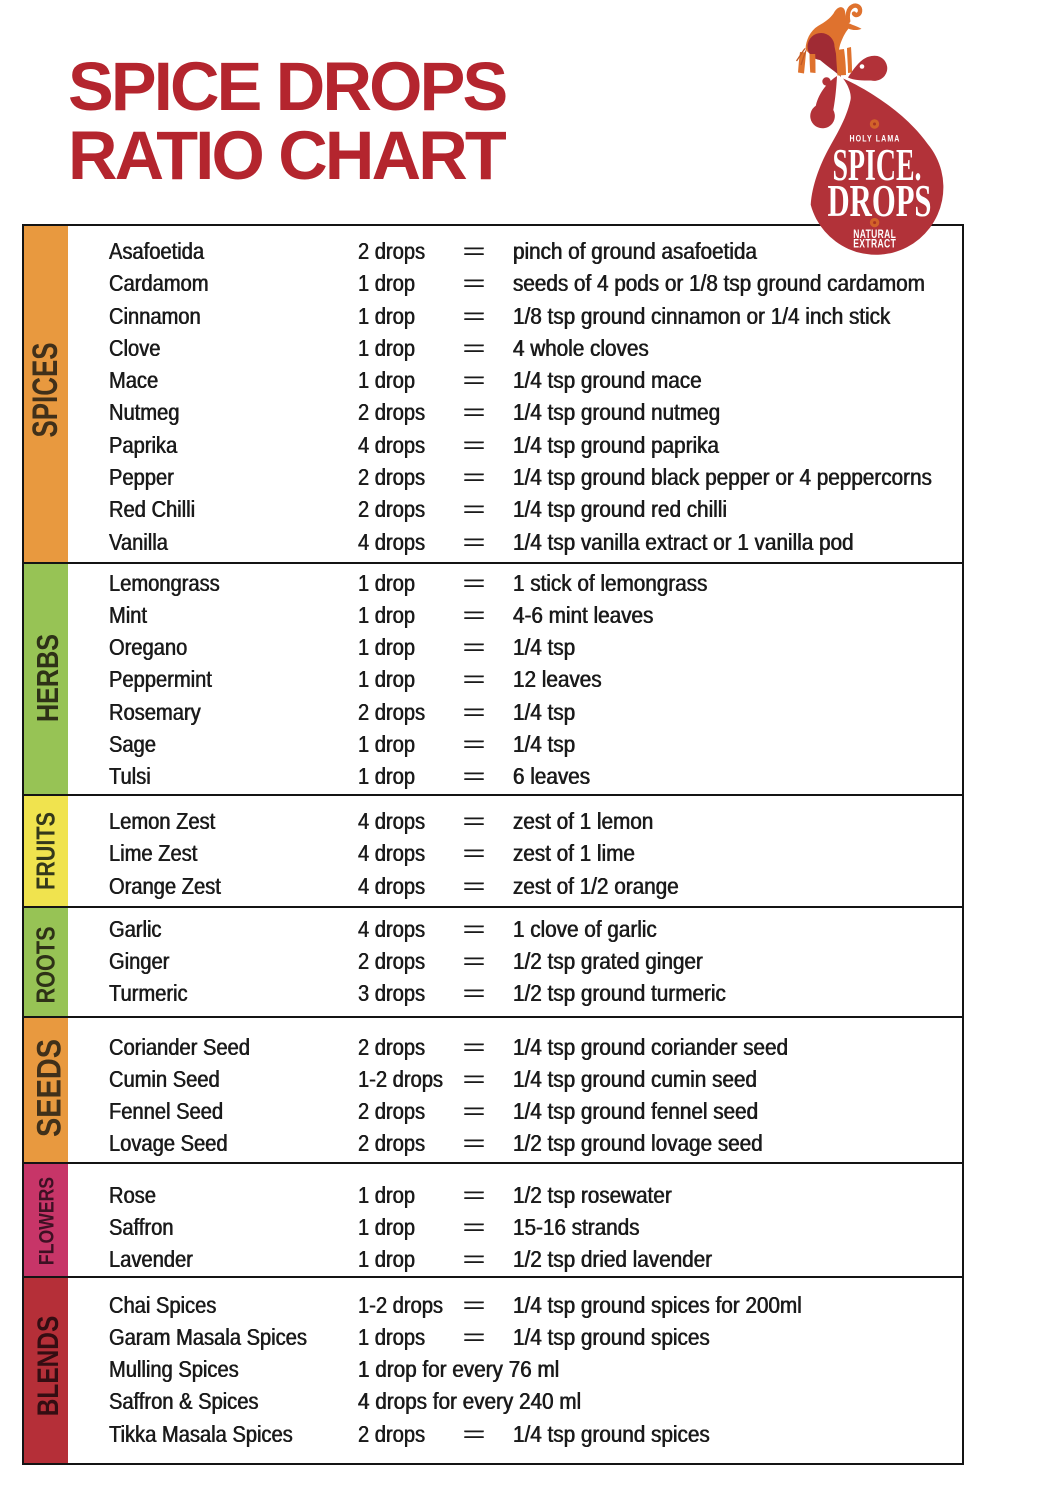  Describe the element at coordinates (877, 165) in the screenshot. I see `svg-text: SPICE.` at that location.